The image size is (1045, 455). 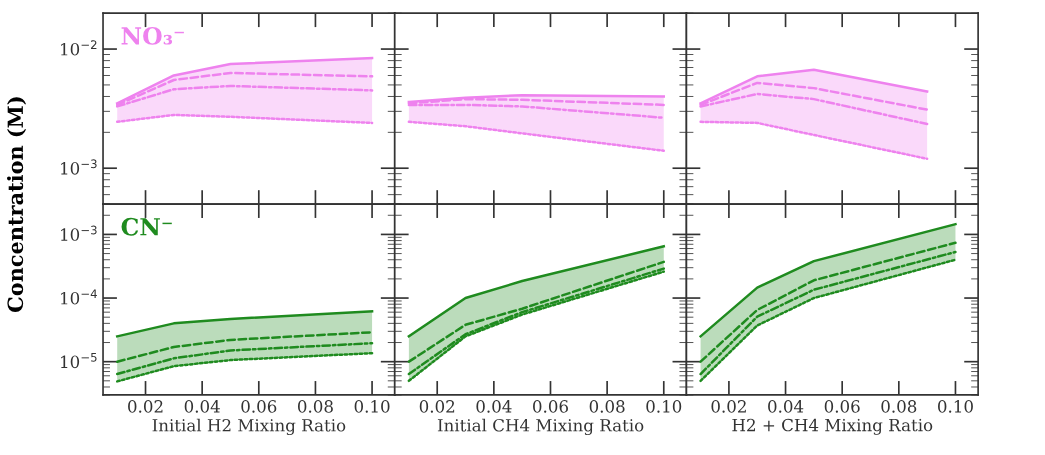 I want to click on y-axis-title: Concentration (M), so click(x=17, y=204).